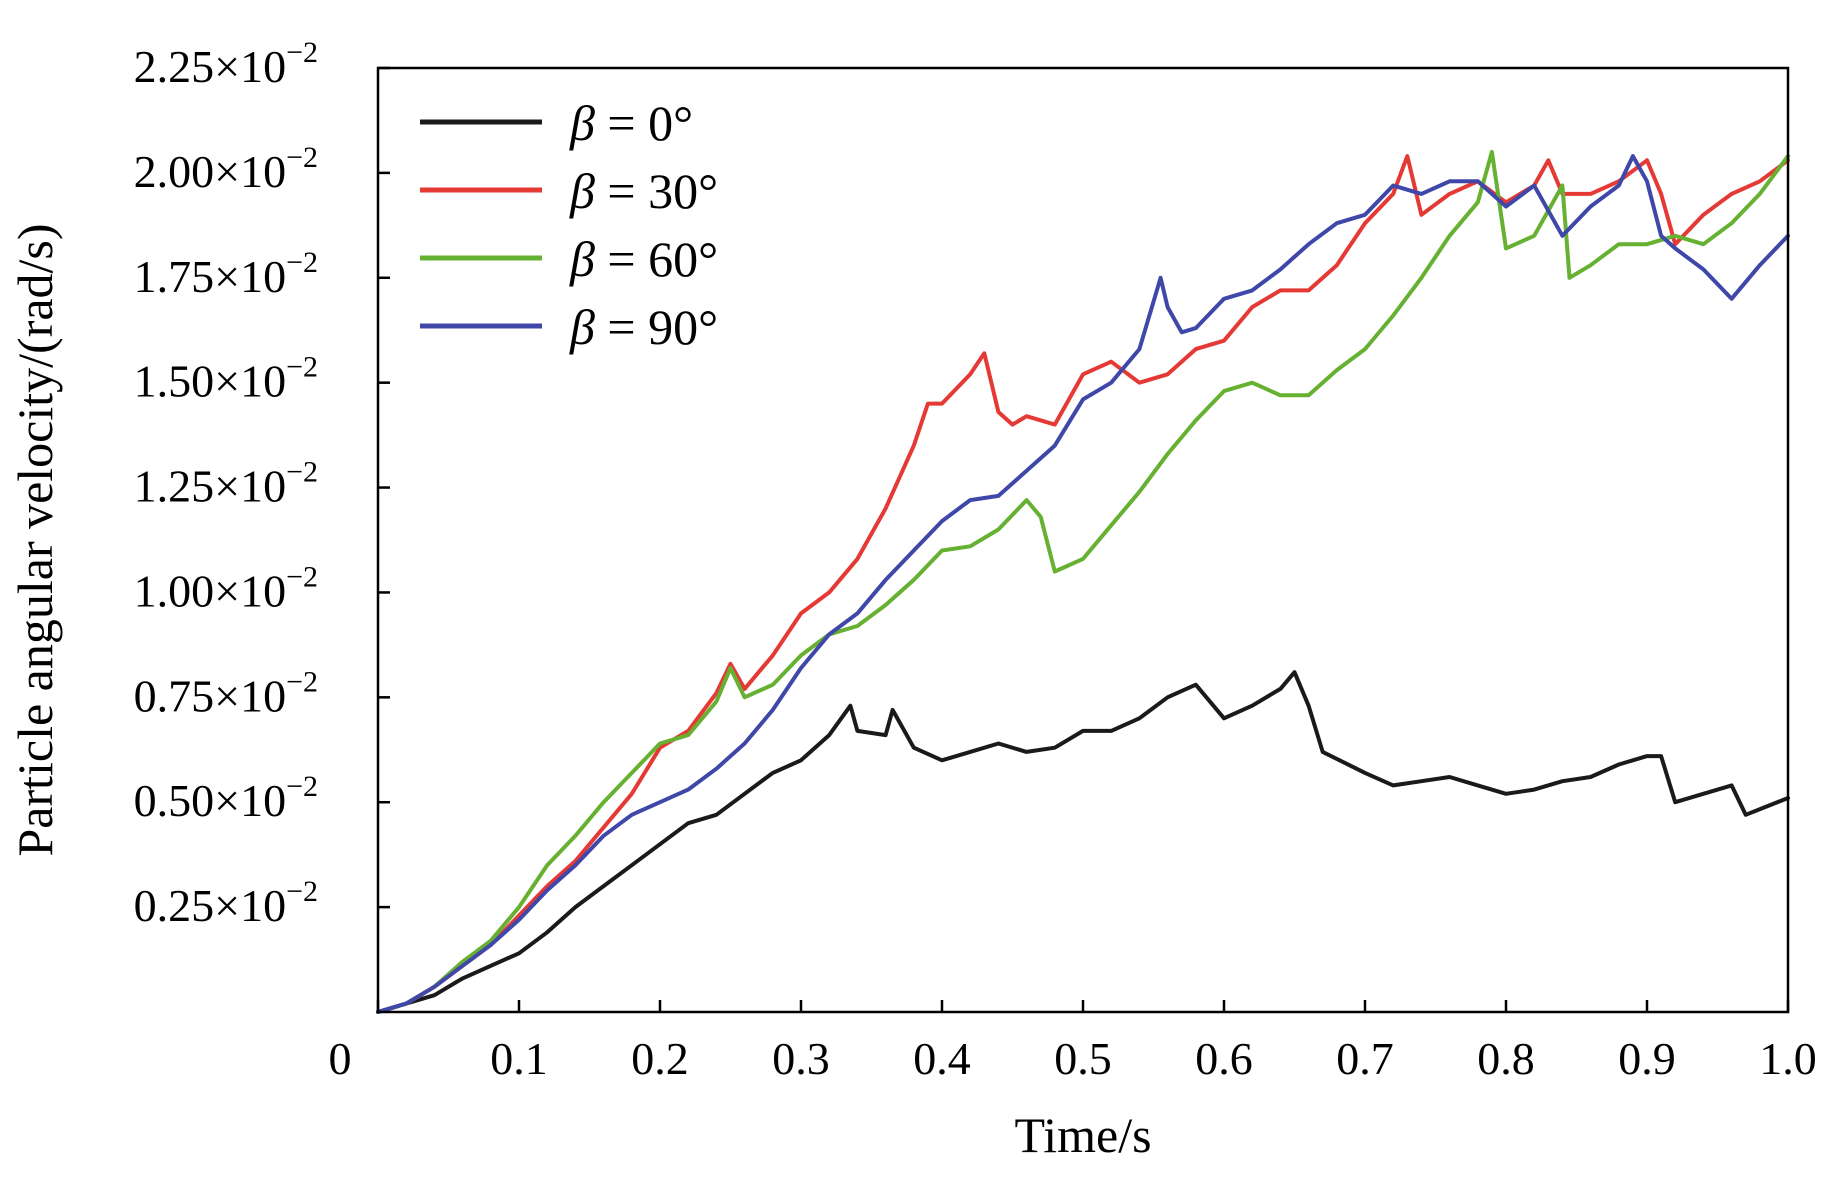 The width and height of the screenshot is (1834, 1177). Describe the element at coordinates (519, 1058) in the screenshot. I see `x-tick-label: 0.1` at that location.